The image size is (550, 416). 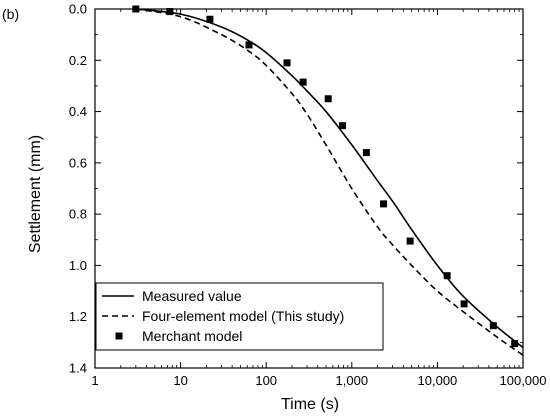 What do you see at coordinates (352, 380) in the screenshot?
I see `x-tick-label: 1,000` at bounding box center [352, 380].